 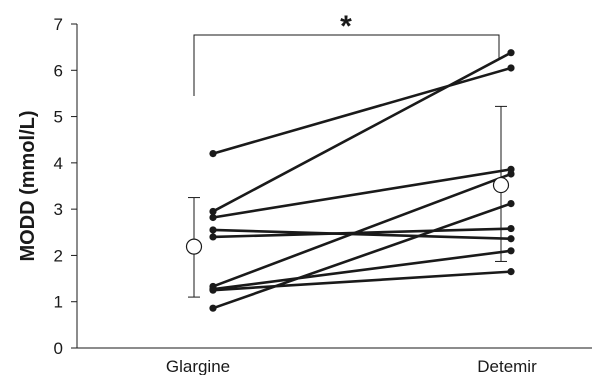 I want to click on x-tick-label: Detemir, so click(x=507, y=366).